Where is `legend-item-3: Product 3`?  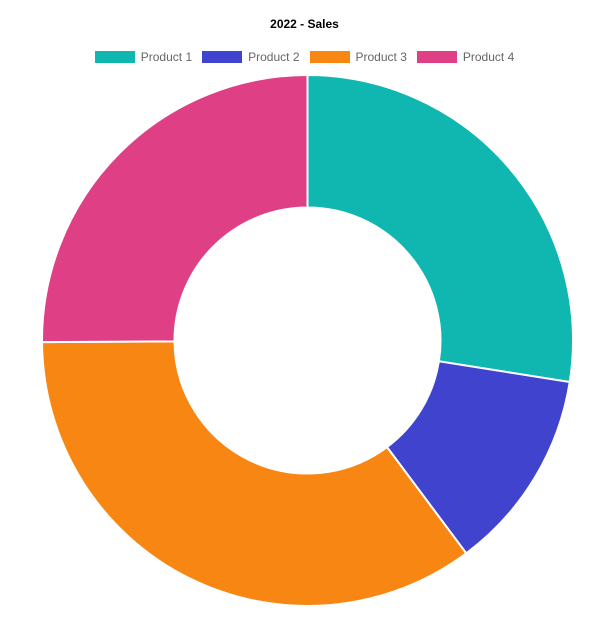 legend-item-3: Product 3 is located at coordinates (358, 57).